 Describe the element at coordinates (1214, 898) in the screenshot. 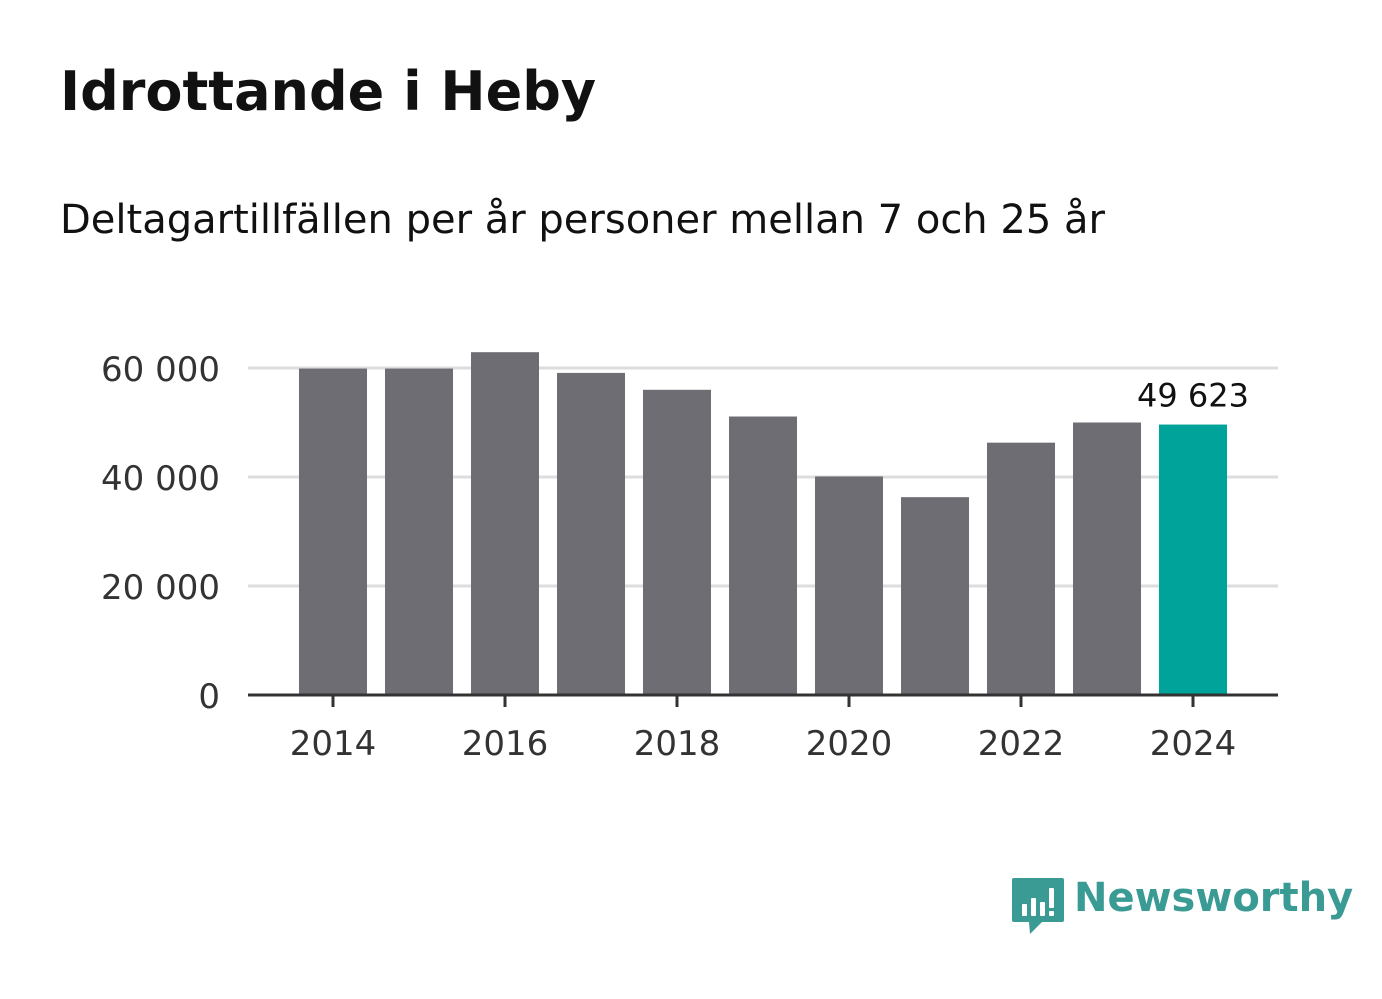

I see `brand-name: Newsworthy` at that location.